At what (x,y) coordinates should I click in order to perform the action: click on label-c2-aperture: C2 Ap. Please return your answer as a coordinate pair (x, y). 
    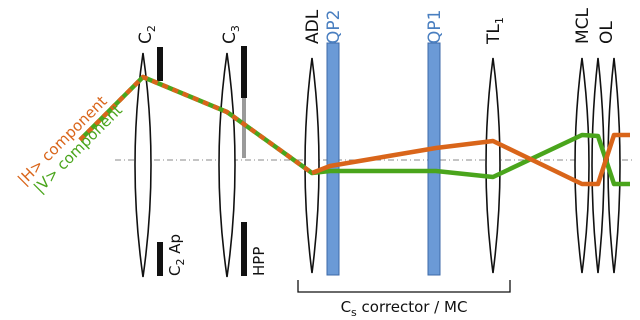
    Looking at the image, I should click on (176, 255).